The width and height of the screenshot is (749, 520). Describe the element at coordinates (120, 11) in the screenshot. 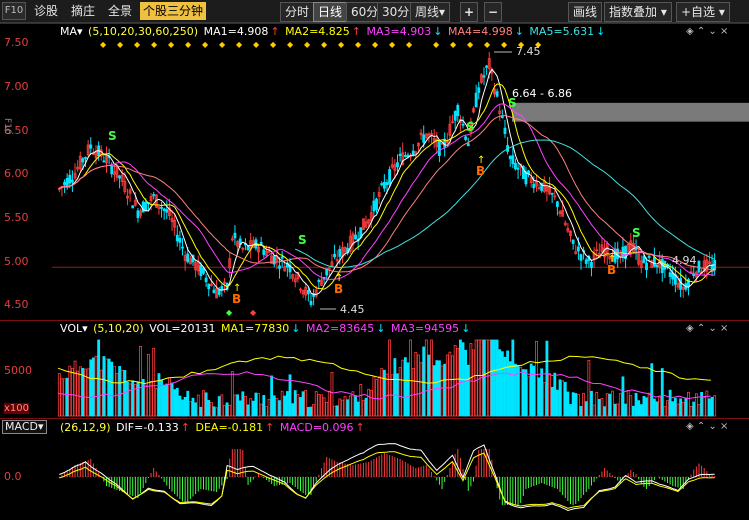

I see `panorama-button: 全景` at that location.